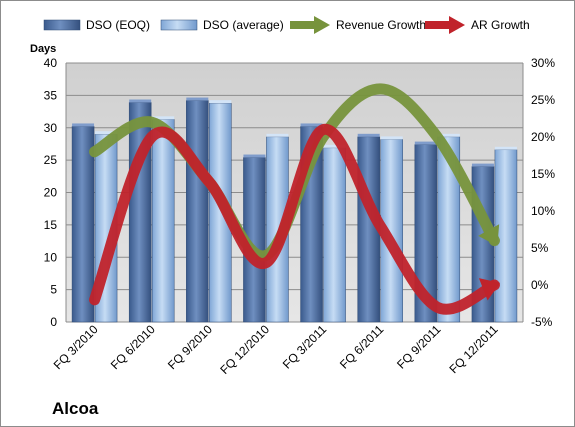 This screenshot has width=575, height=427. I want to click on y-tick-label: 35, so click(51, 95).